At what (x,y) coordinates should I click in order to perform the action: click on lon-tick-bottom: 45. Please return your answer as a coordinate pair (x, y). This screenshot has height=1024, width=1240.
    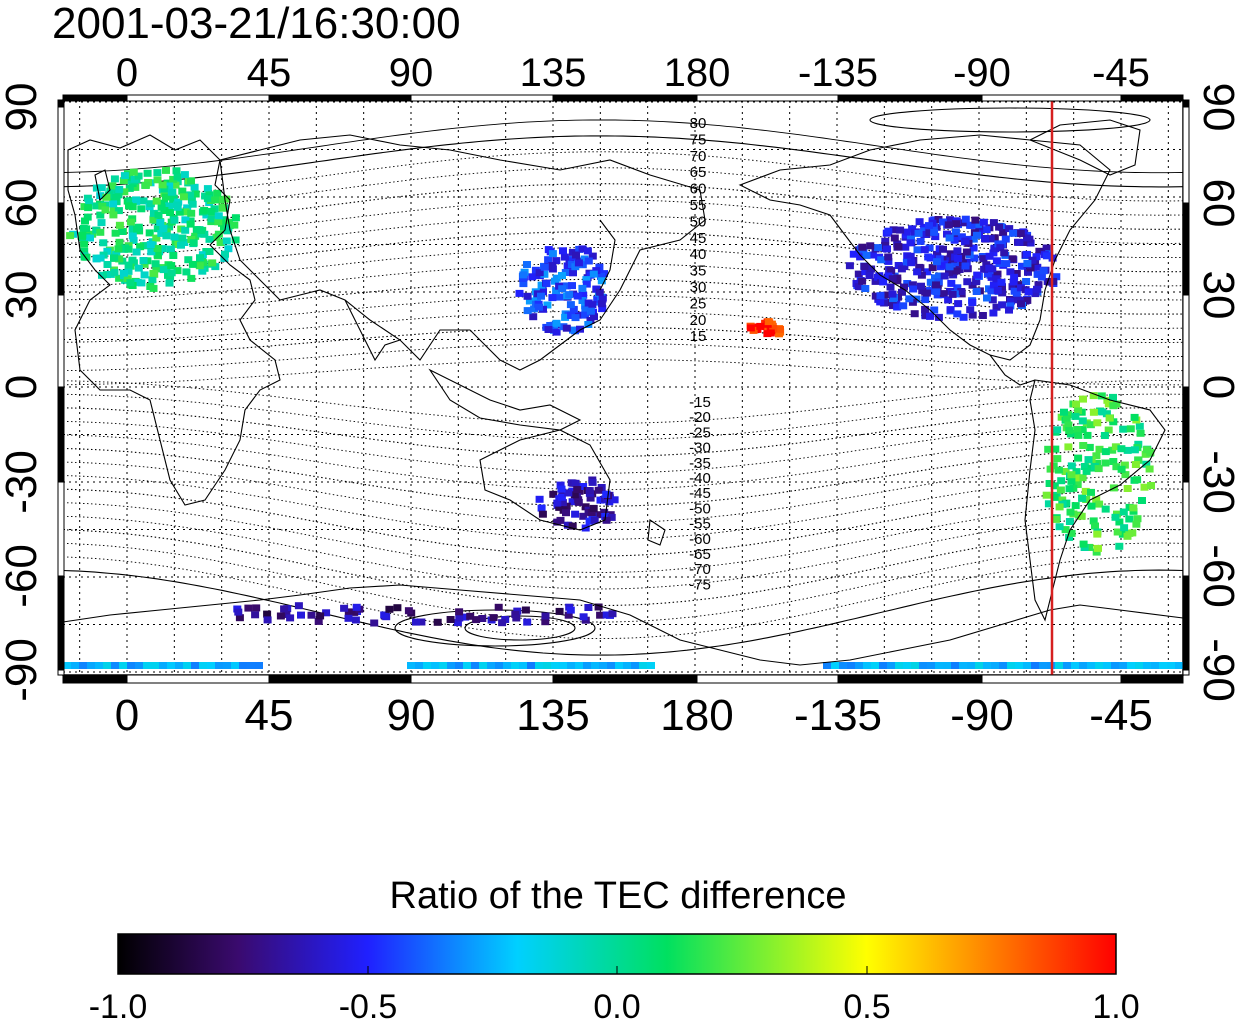
    Looking at the image, I should click on (269, 715).